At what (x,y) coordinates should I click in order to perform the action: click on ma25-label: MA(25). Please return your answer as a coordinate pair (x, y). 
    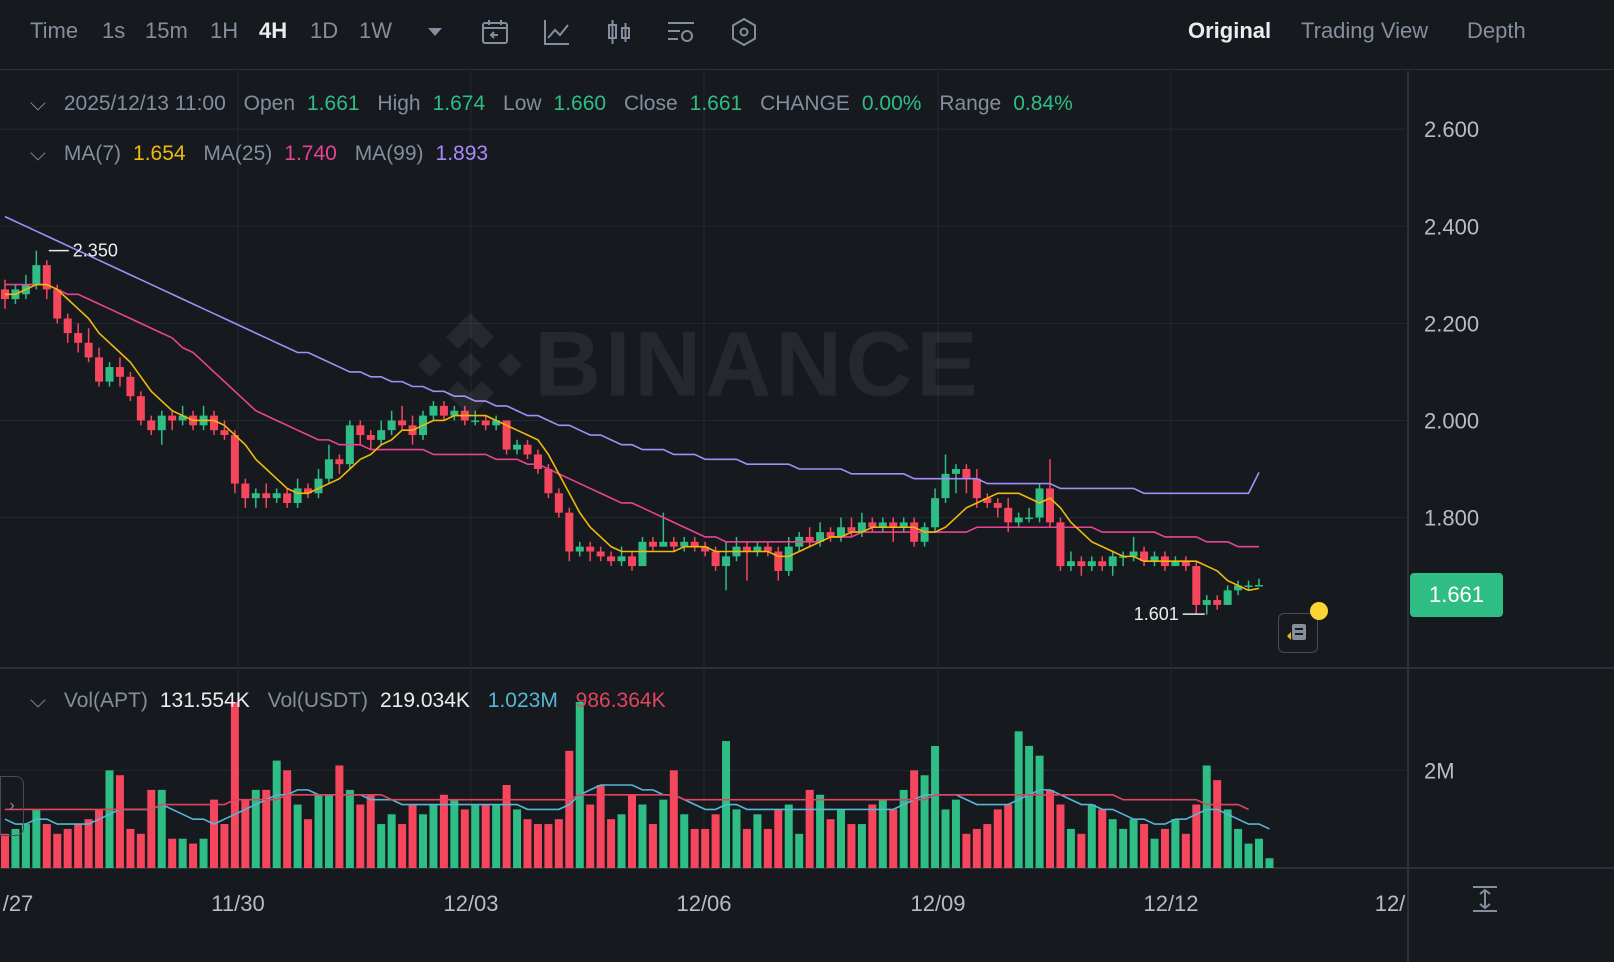
    Looking at the image, I should click on (238, 153).